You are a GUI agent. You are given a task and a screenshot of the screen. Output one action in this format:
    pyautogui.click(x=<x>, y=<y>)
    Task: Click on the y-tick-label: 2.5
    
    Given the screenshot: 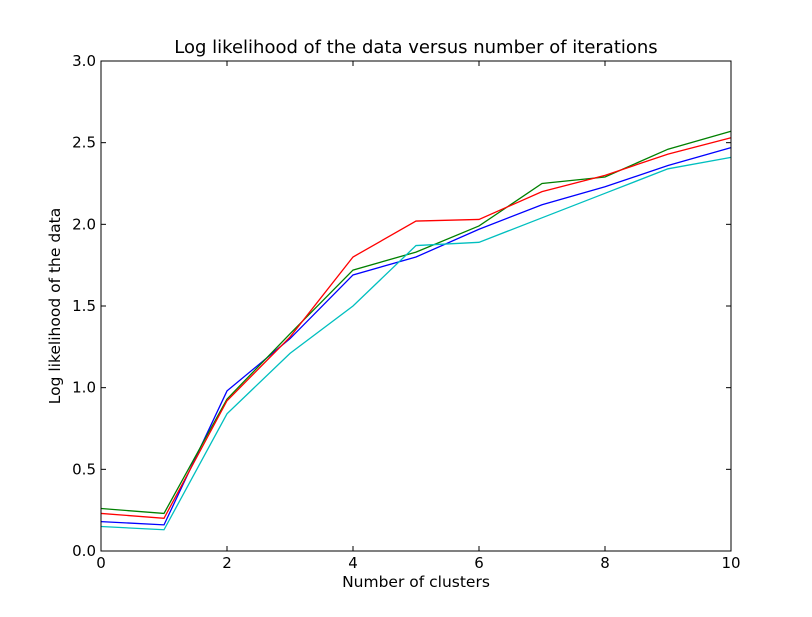 What is the action you would take?
    pyautogui.click(x=84, y=143)
    